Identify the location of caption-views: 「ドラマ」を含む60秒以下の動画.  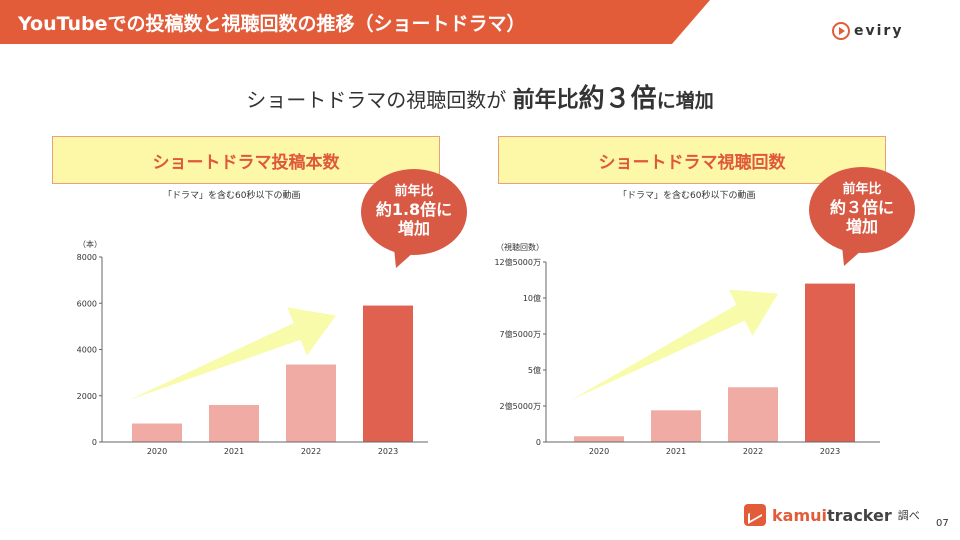
(687, 196).